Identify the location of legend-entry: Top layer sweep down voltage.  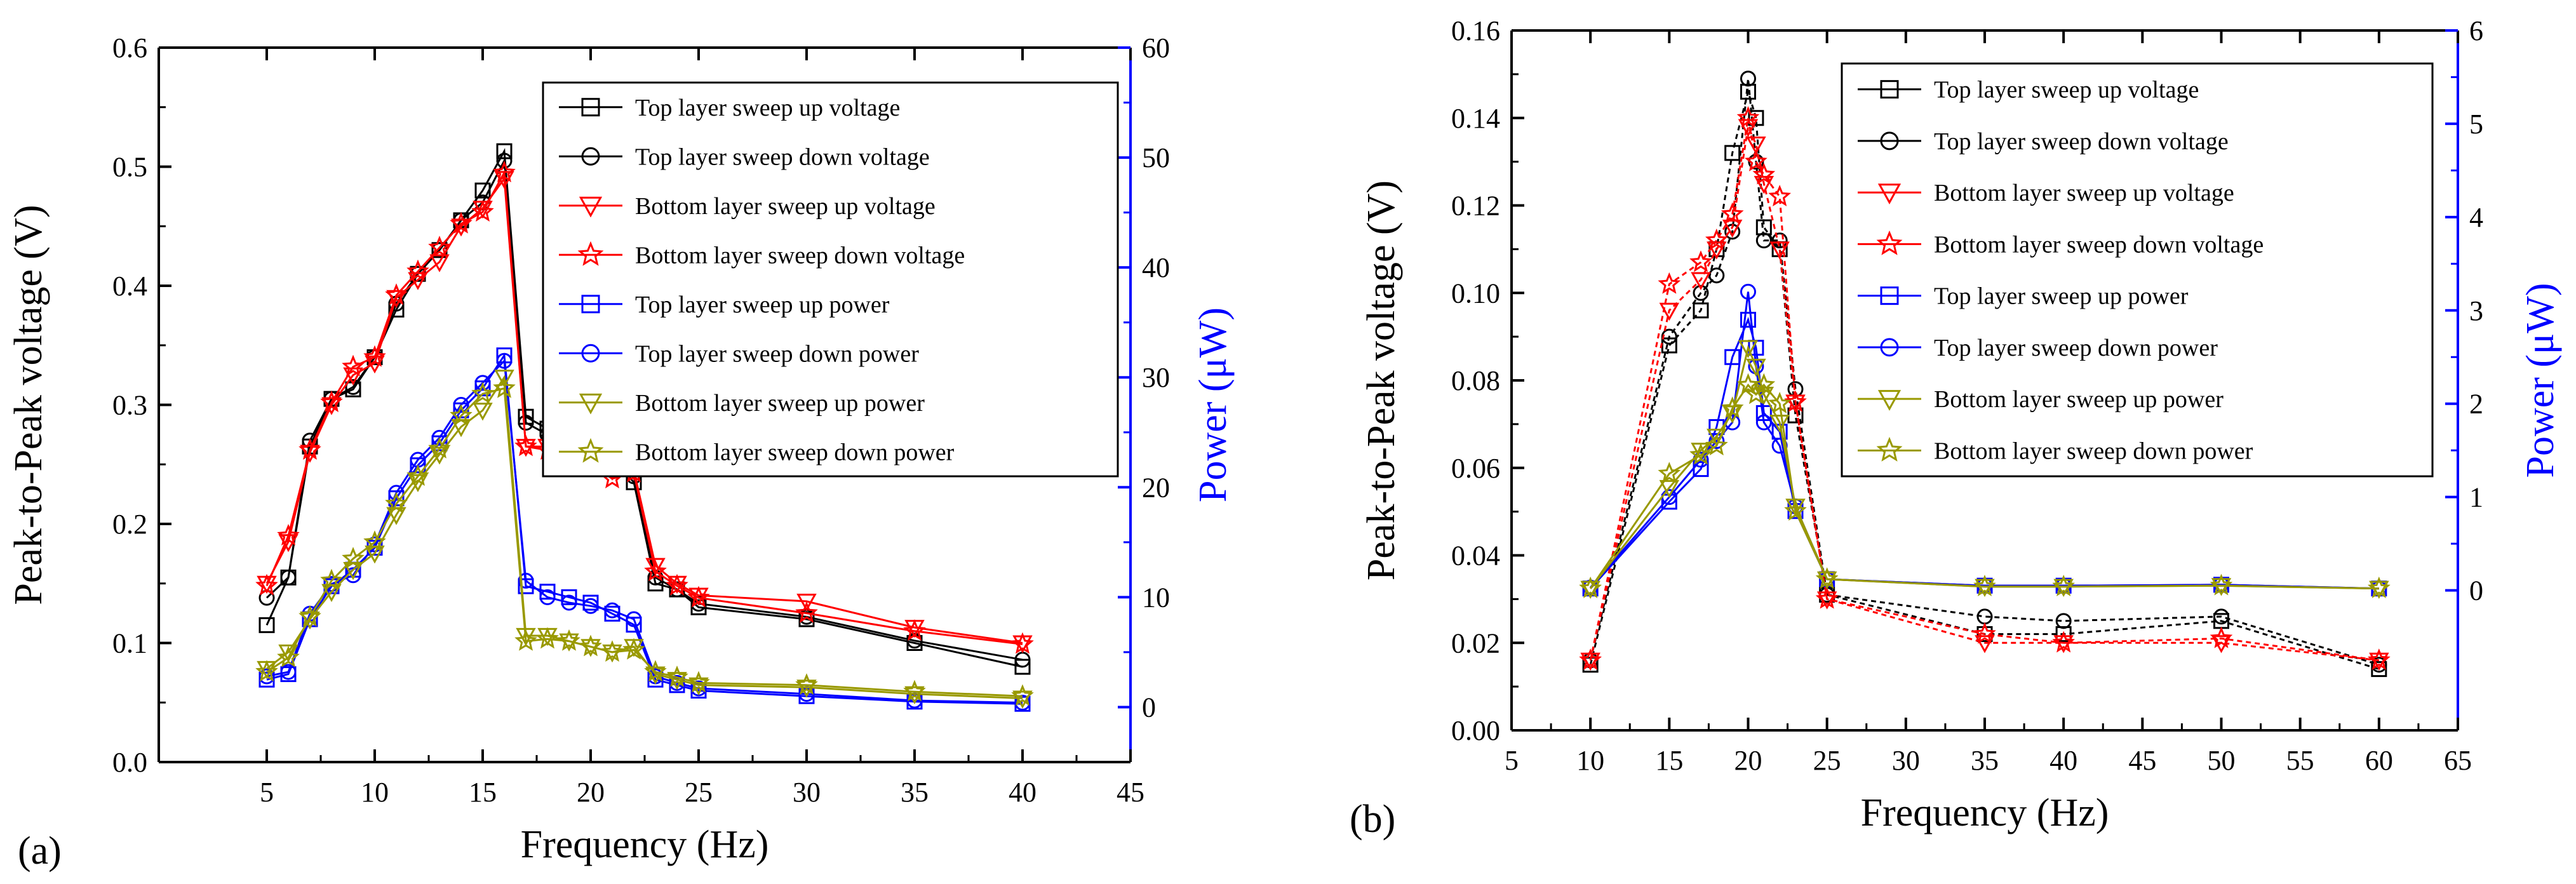
(2081, 141).